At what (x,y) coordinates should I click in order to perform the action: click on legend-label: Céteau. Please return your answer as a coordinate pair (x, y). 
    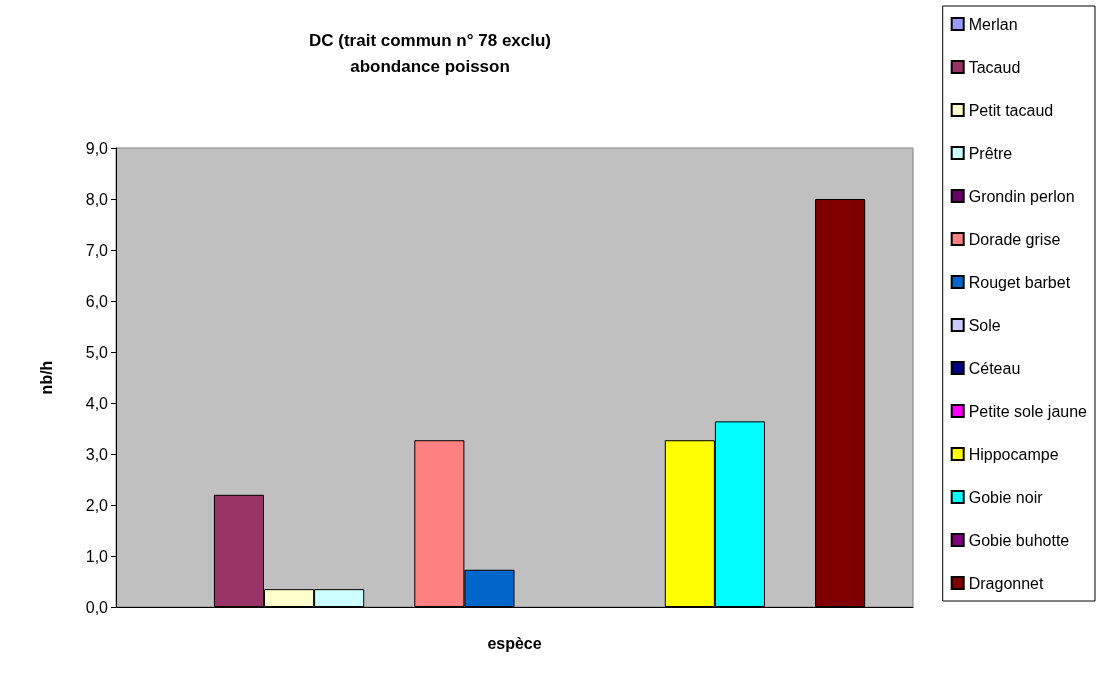
    Looking at the image, I should click on (994, 368).